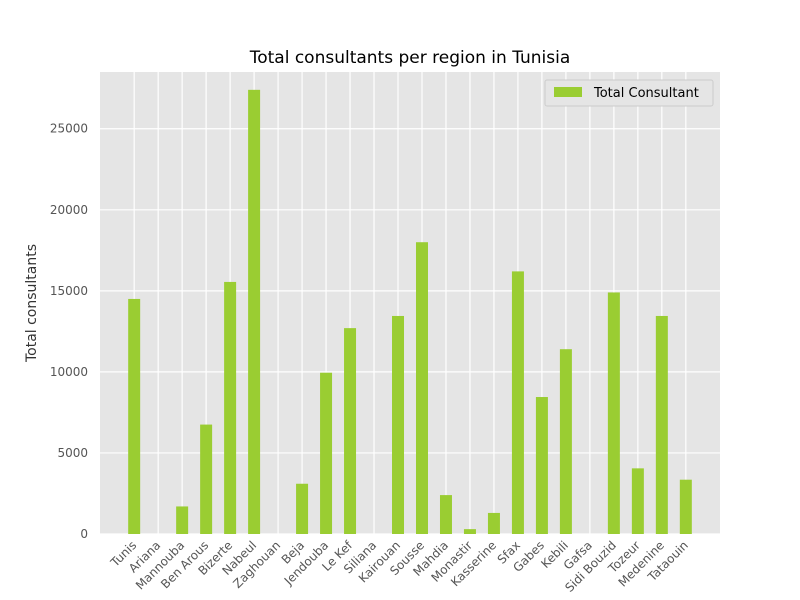 This screenshot has height=600, width=800. Describe the element at coordinates (69, 129) in the screenshot. I see `y-tick-label: 25000` at that location.